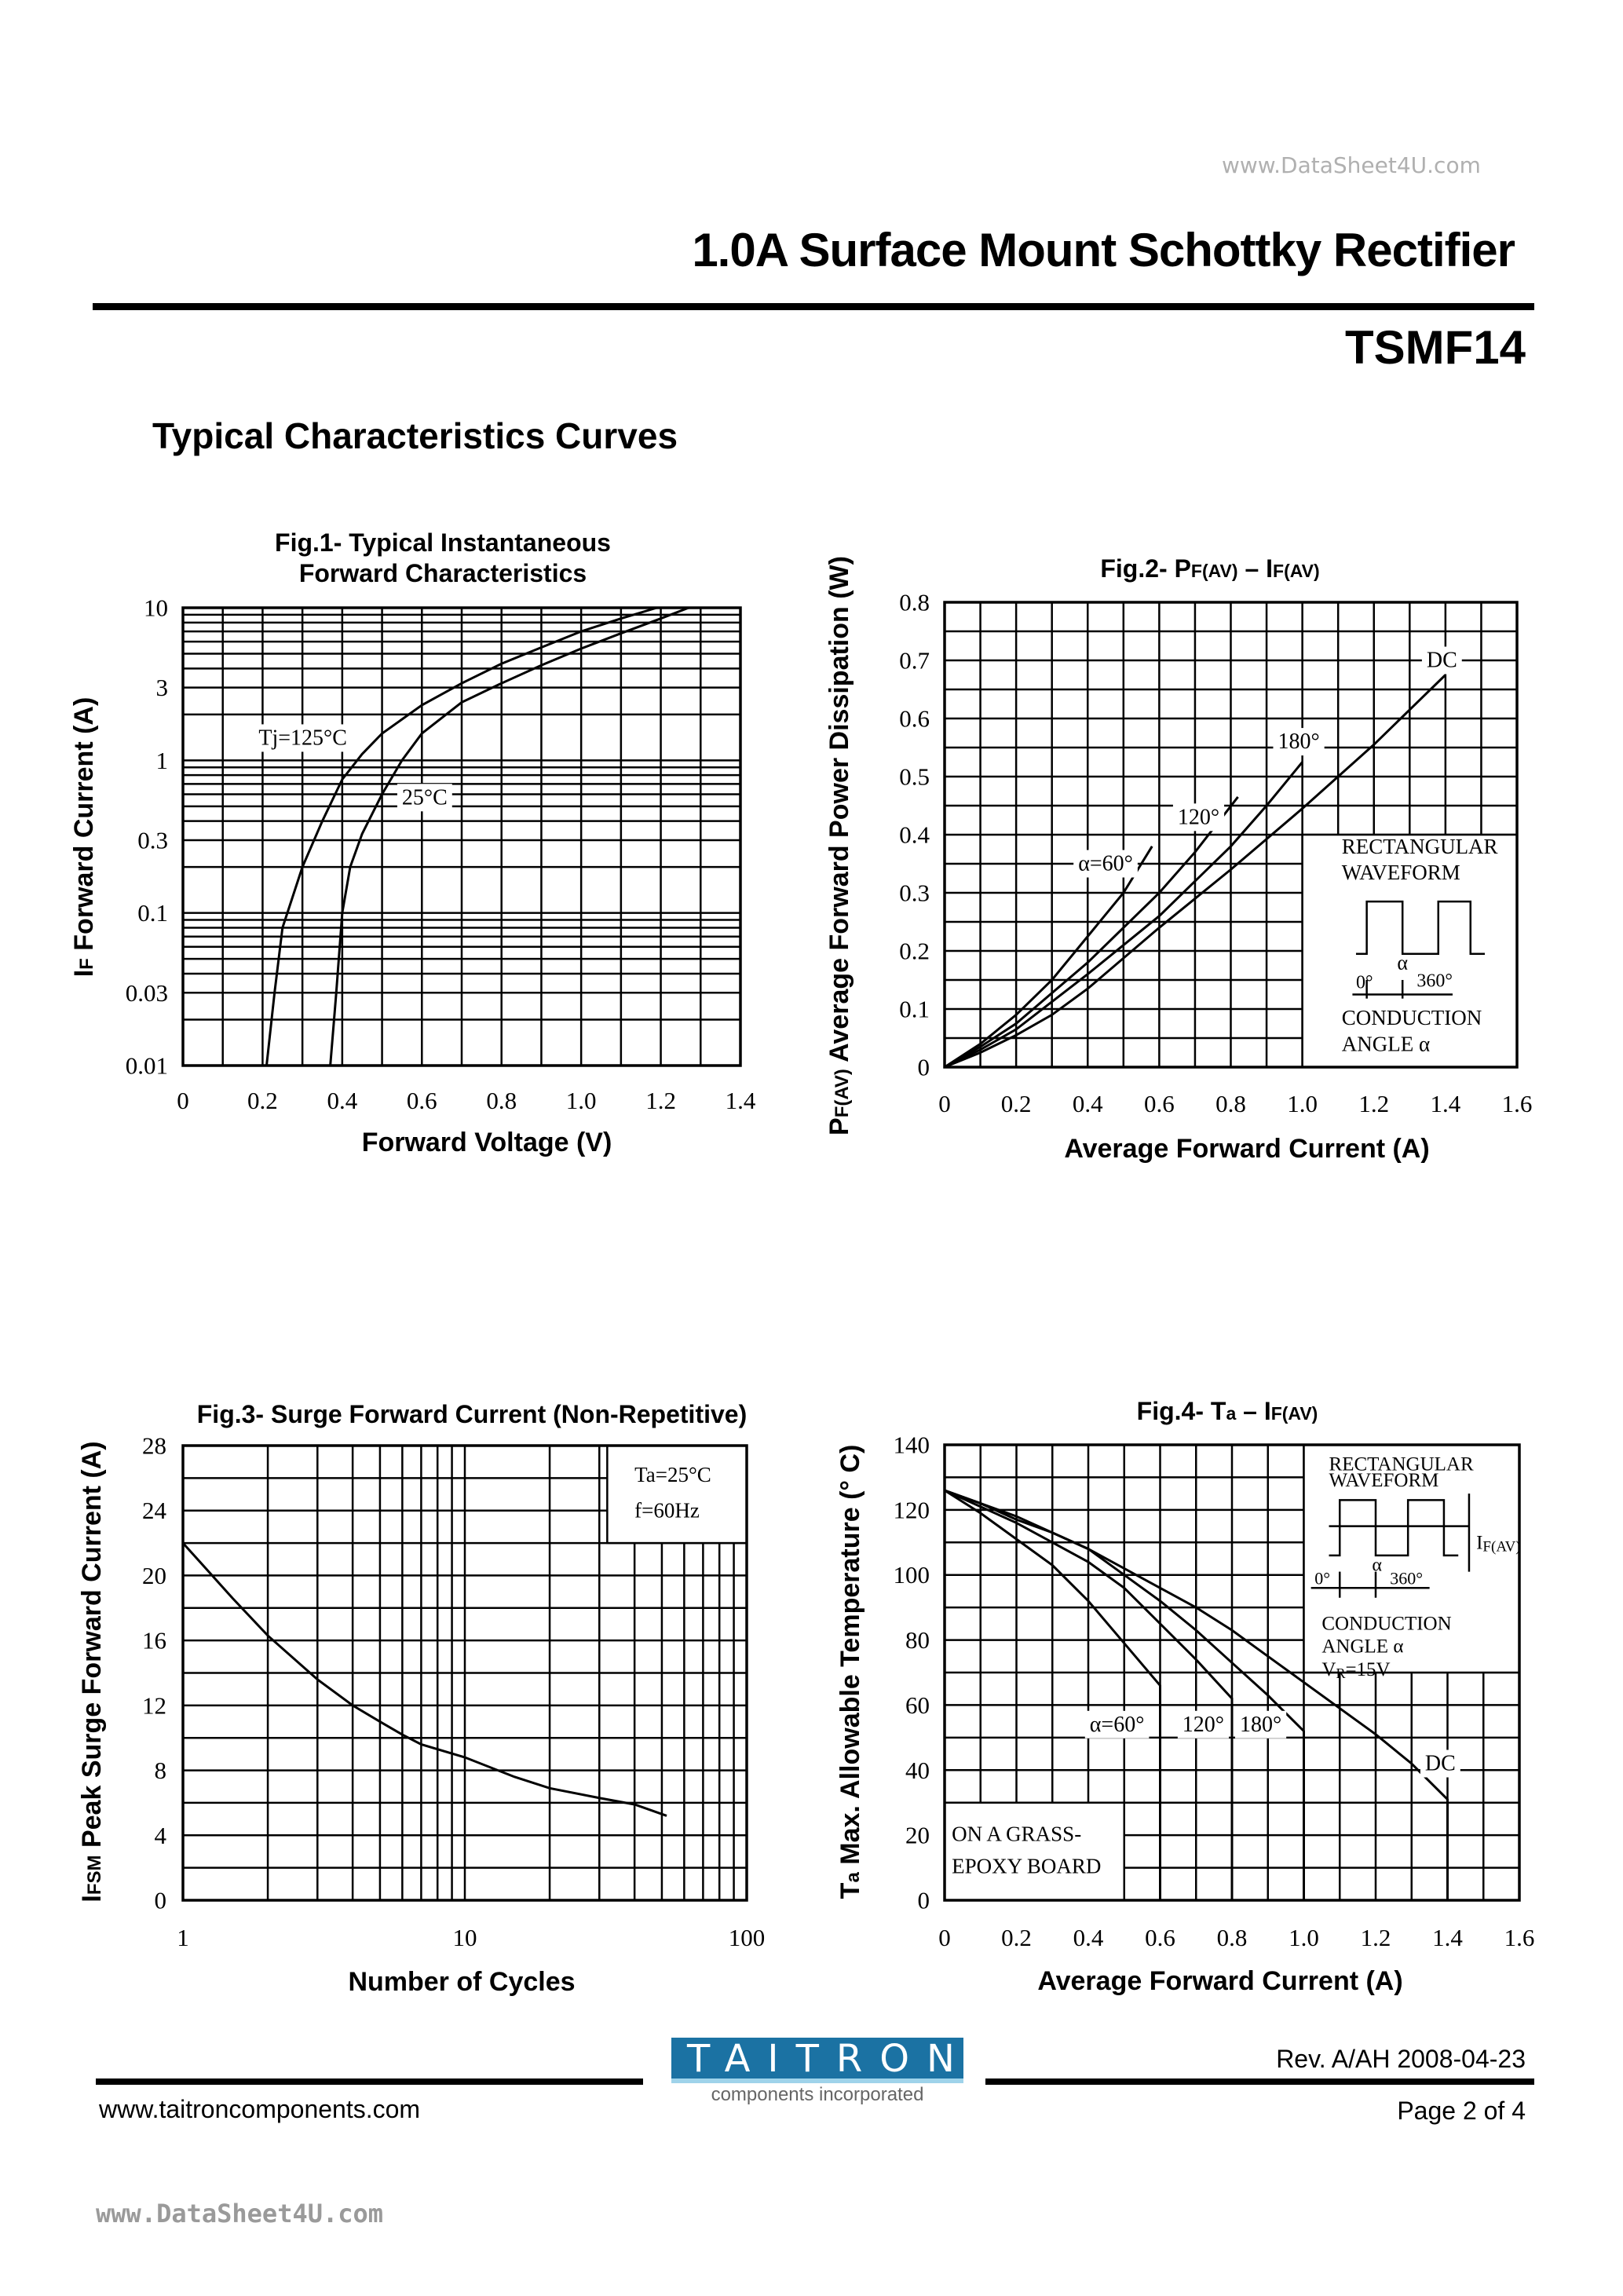 The height and width of the screenshot is (2296, 1623). Describe the element at coordinates (914, 952) in the screenshot. I see `y-tick-label: 0.2` at that location.